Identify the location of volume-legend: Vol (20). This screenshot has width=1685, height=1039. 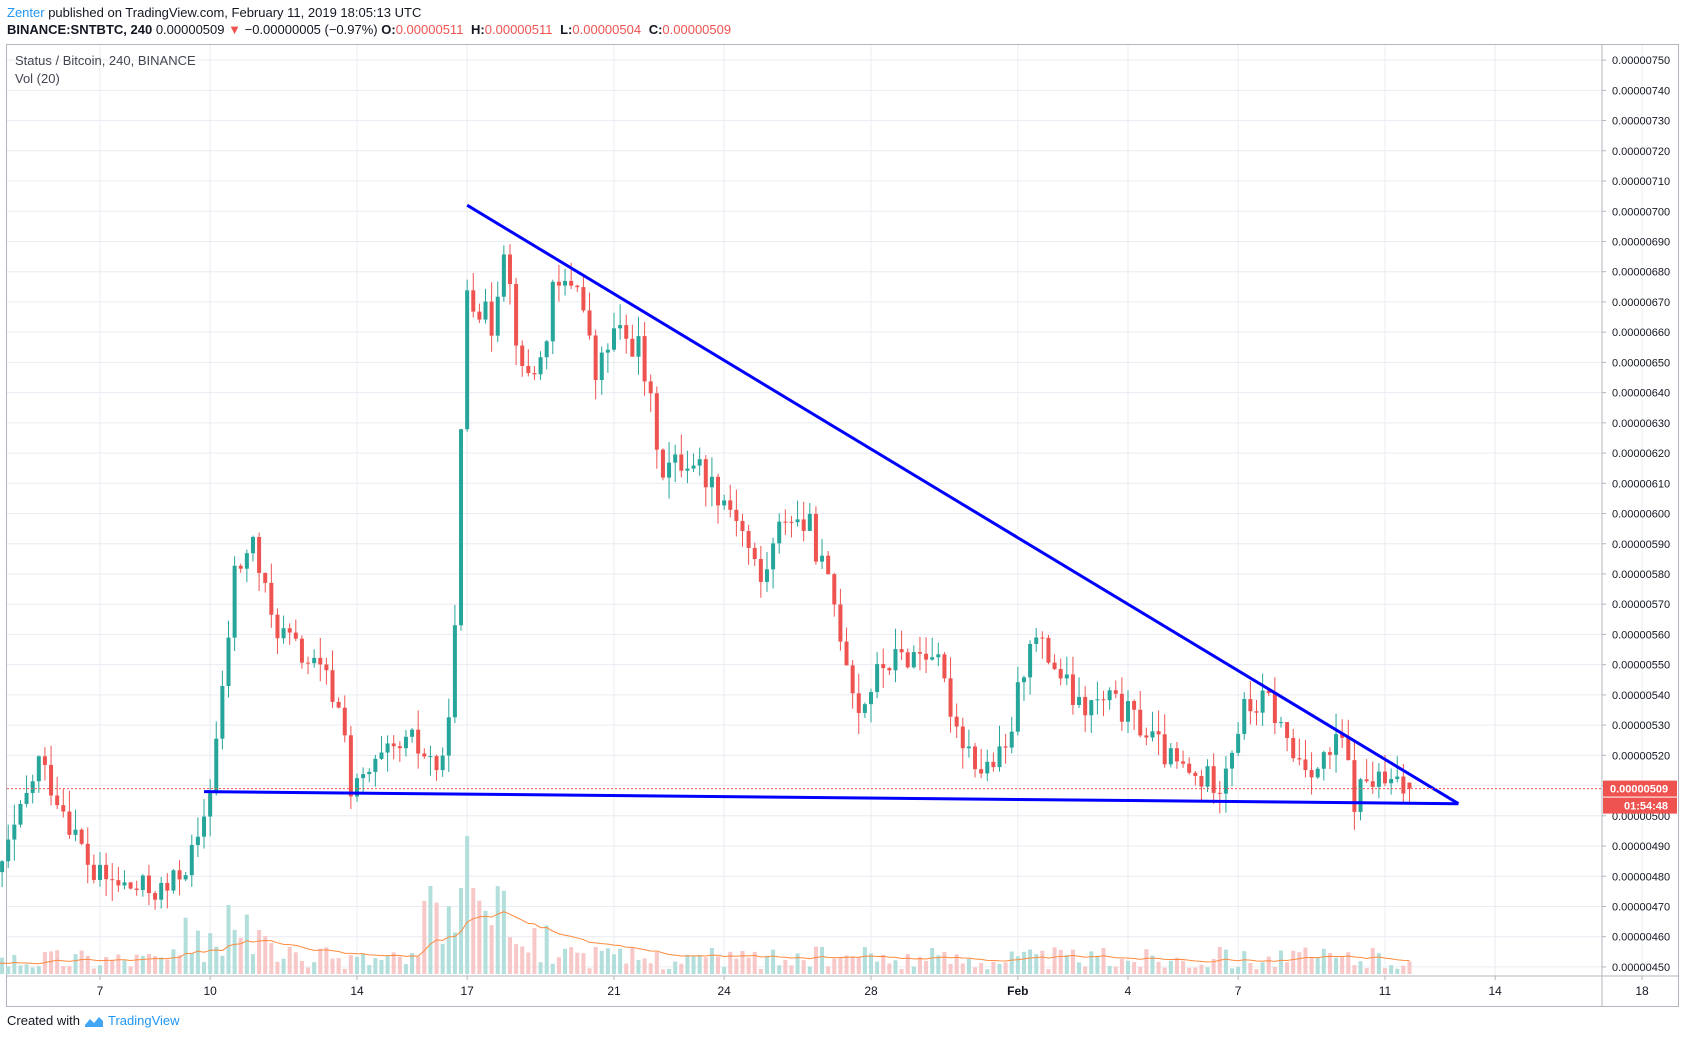
(37, 78).